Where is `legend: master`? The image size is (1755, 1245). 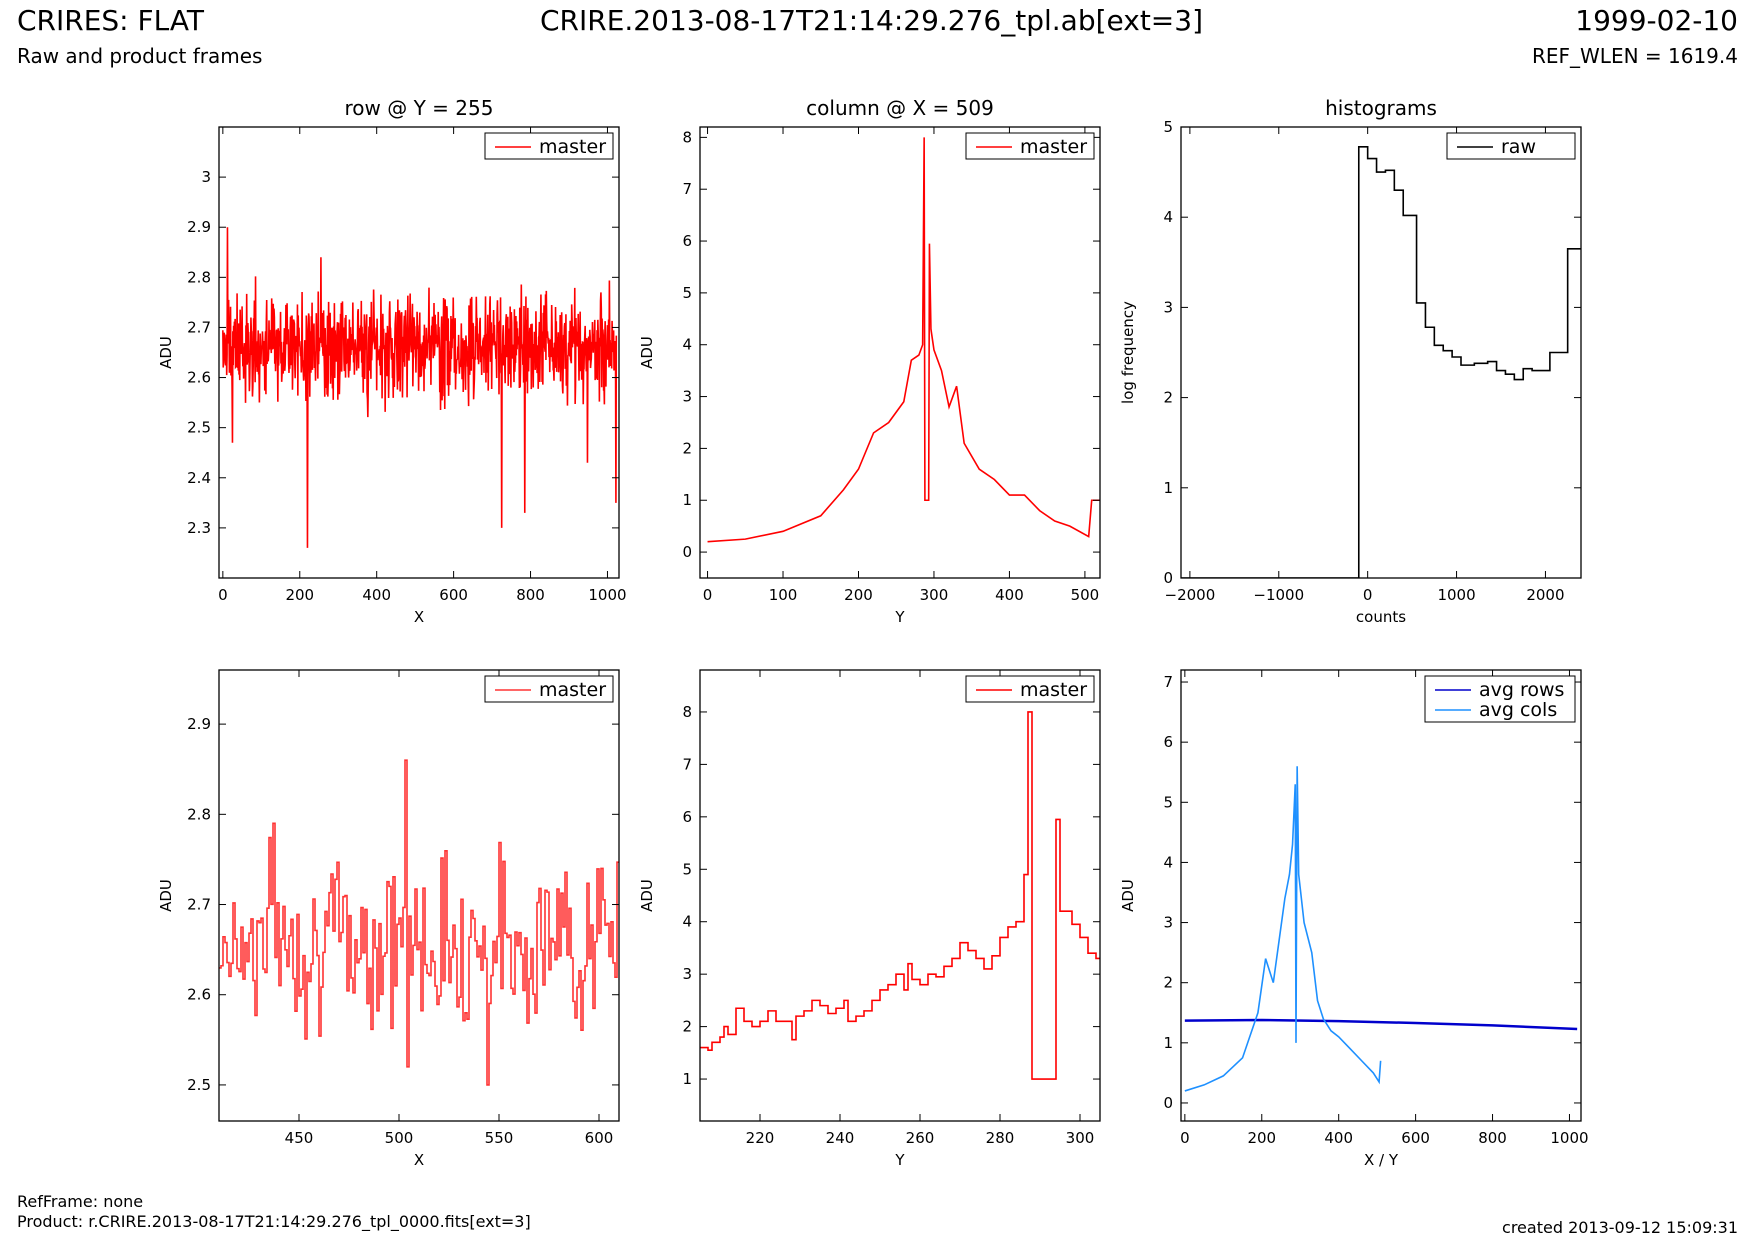 legend: master is located at coordinates (1030, 146).